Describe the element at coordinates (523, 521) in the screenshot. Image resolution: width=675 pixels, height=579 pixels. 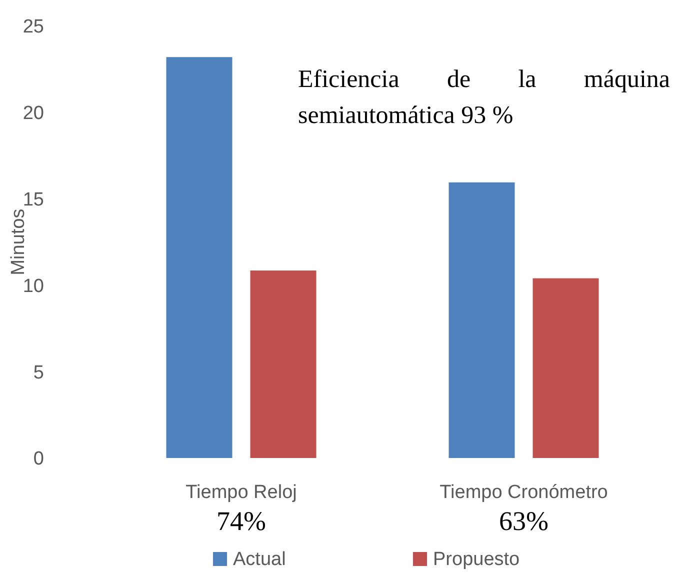
I see `text: 63%` at that location.